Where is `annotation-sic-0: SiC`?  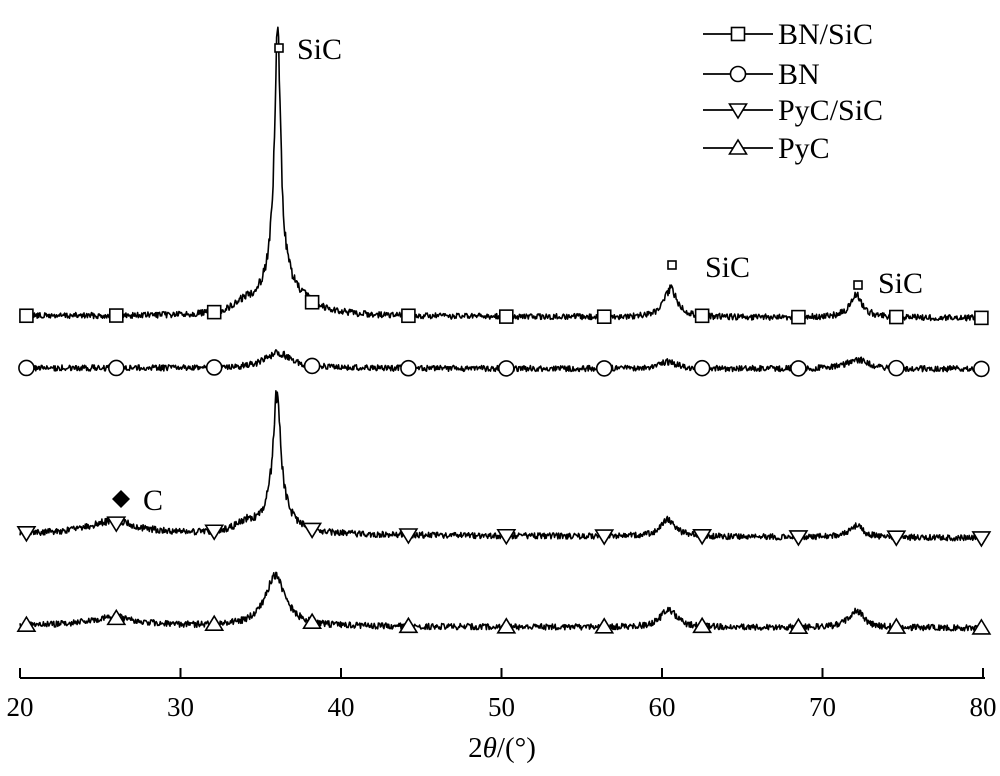 annotation-sic-0: SiC is located at coordinates (308, 49).